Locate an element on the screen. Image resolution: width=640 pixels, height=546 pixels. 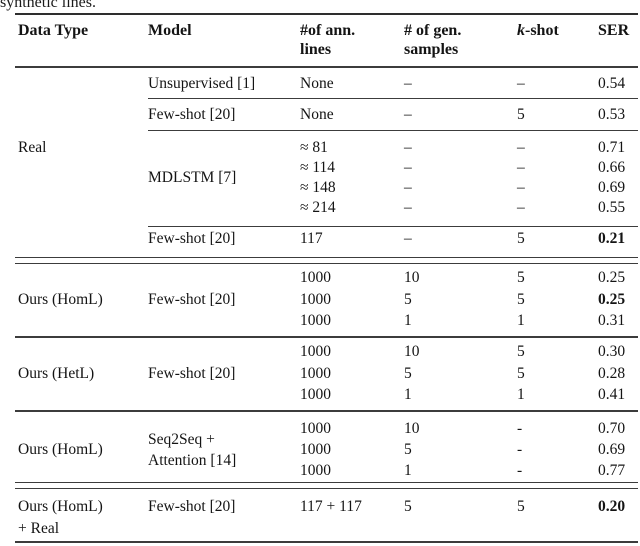
table-row: ≈ 114 – – 0.66 is located at coordinates (320, 168).